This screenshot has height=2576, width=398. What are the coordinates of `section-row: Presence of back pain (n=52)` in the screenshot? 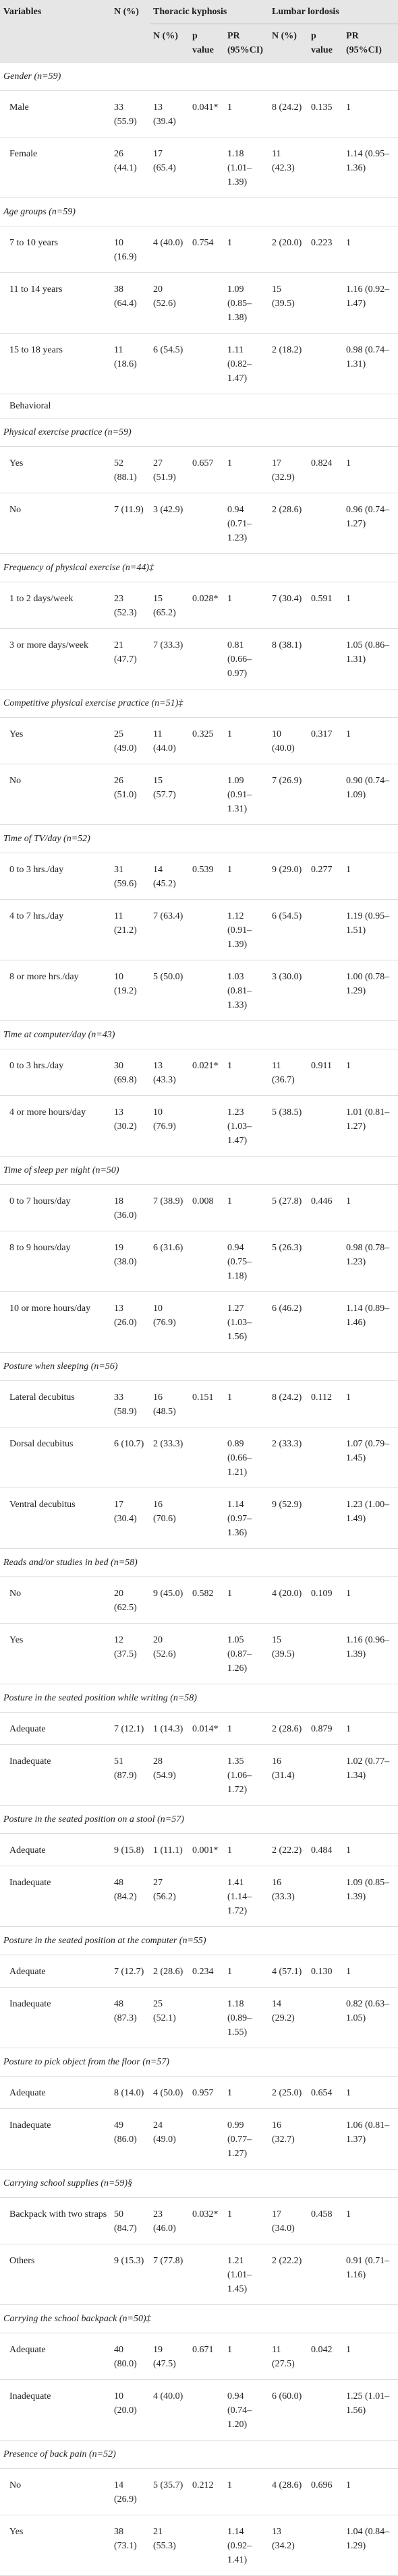 It's located at (199, 2454).